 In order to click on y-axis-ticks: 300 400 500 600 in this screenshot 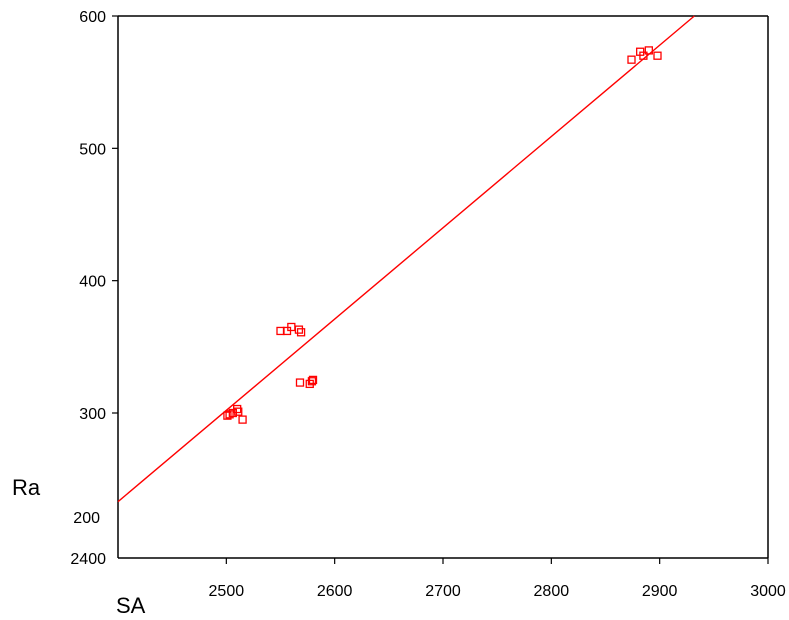, I will do `click(98, 216)`.